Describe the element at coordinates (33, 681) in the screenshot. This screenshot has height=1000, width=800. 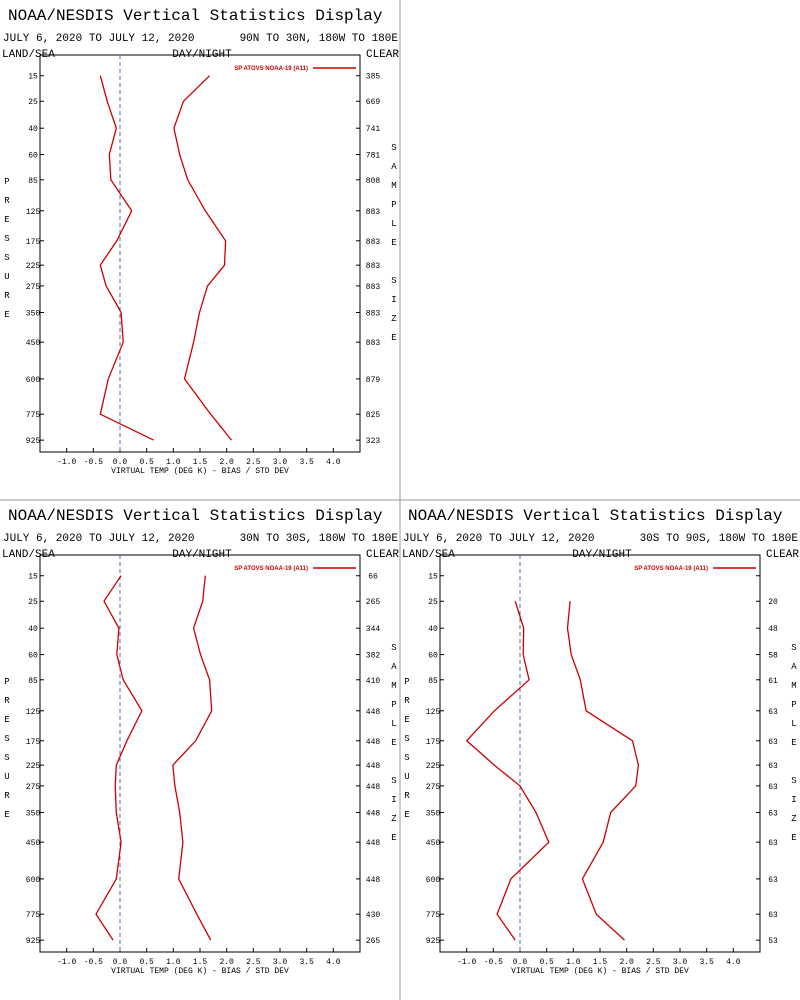
I see `y-tick-label: 85` at that location.